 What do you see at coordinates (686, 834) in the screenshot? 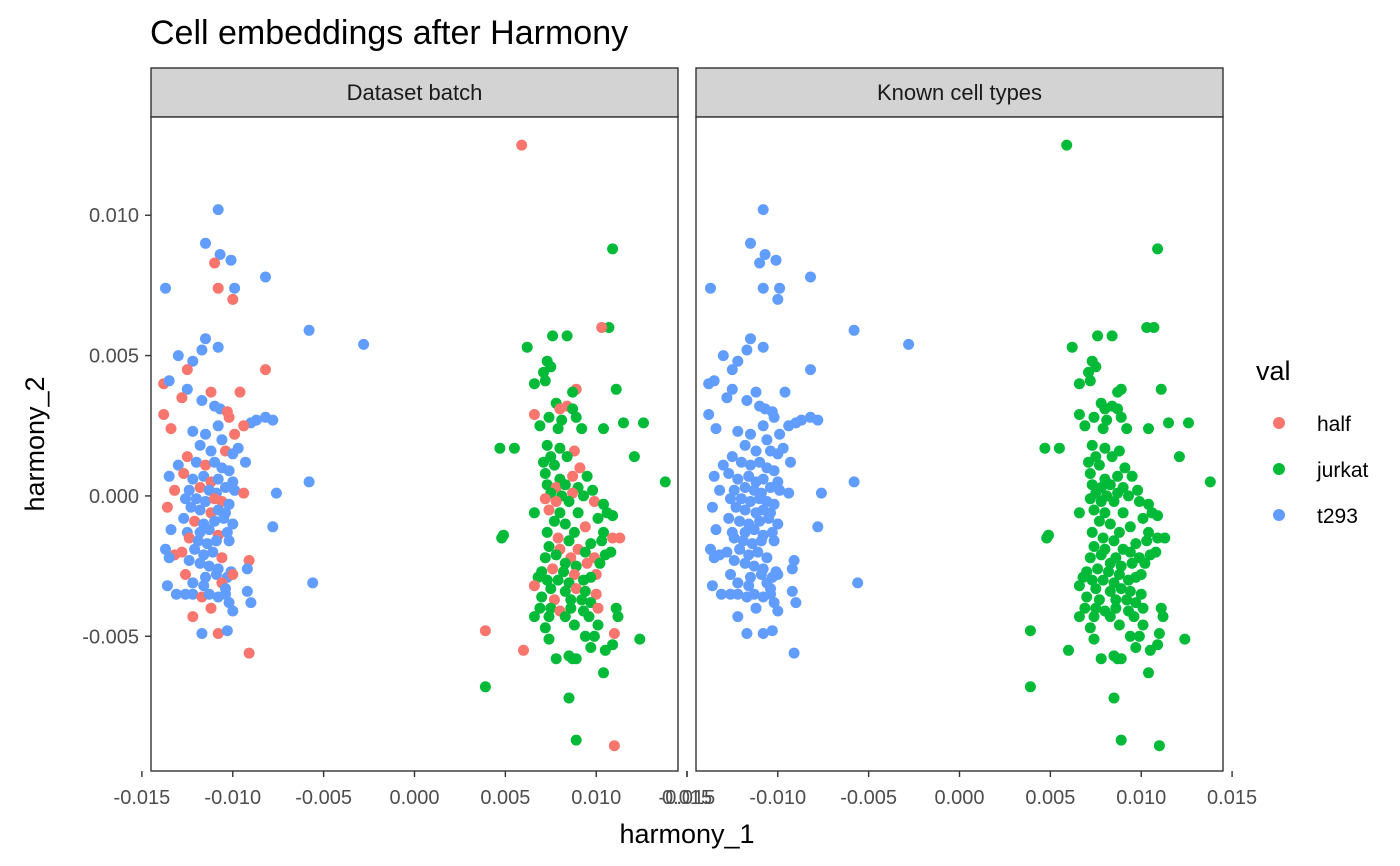
I see `x-axis-label: harmony_1` at bounding box center [686, 834].